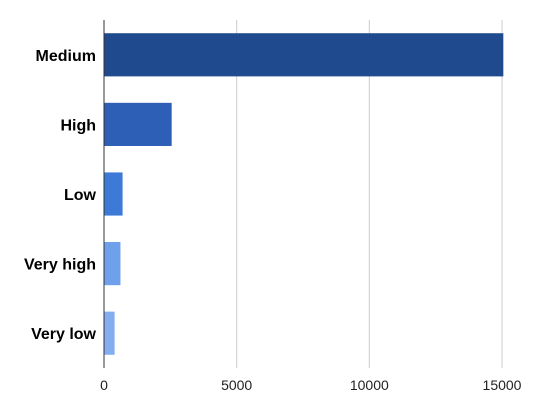  What do you see at coordinates (60, 265) in the screenshot?
I see `category-label: Very high` at bounding box center [60, 265].